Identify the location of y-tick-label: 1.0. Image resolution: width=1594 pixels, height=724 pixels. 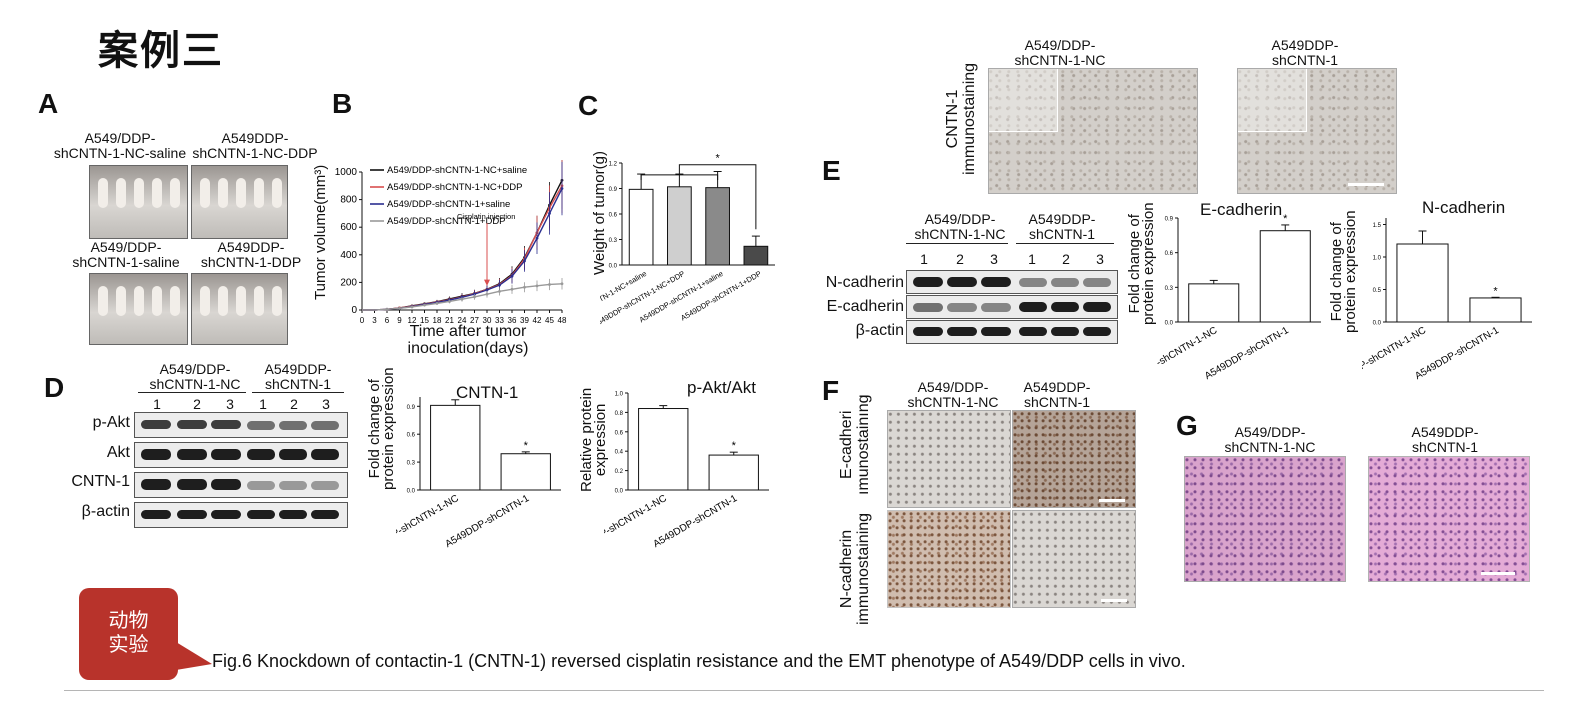
(1377, 259).